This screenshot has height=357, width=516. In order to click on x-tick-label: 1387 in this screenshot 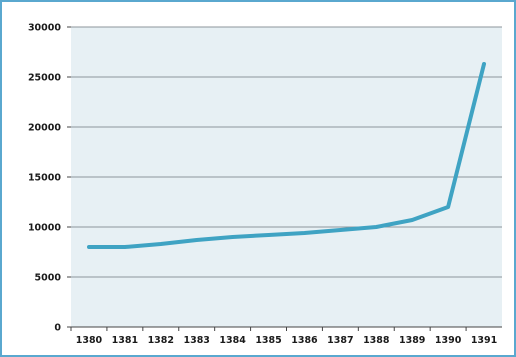, I will do `click(340, 340)`.